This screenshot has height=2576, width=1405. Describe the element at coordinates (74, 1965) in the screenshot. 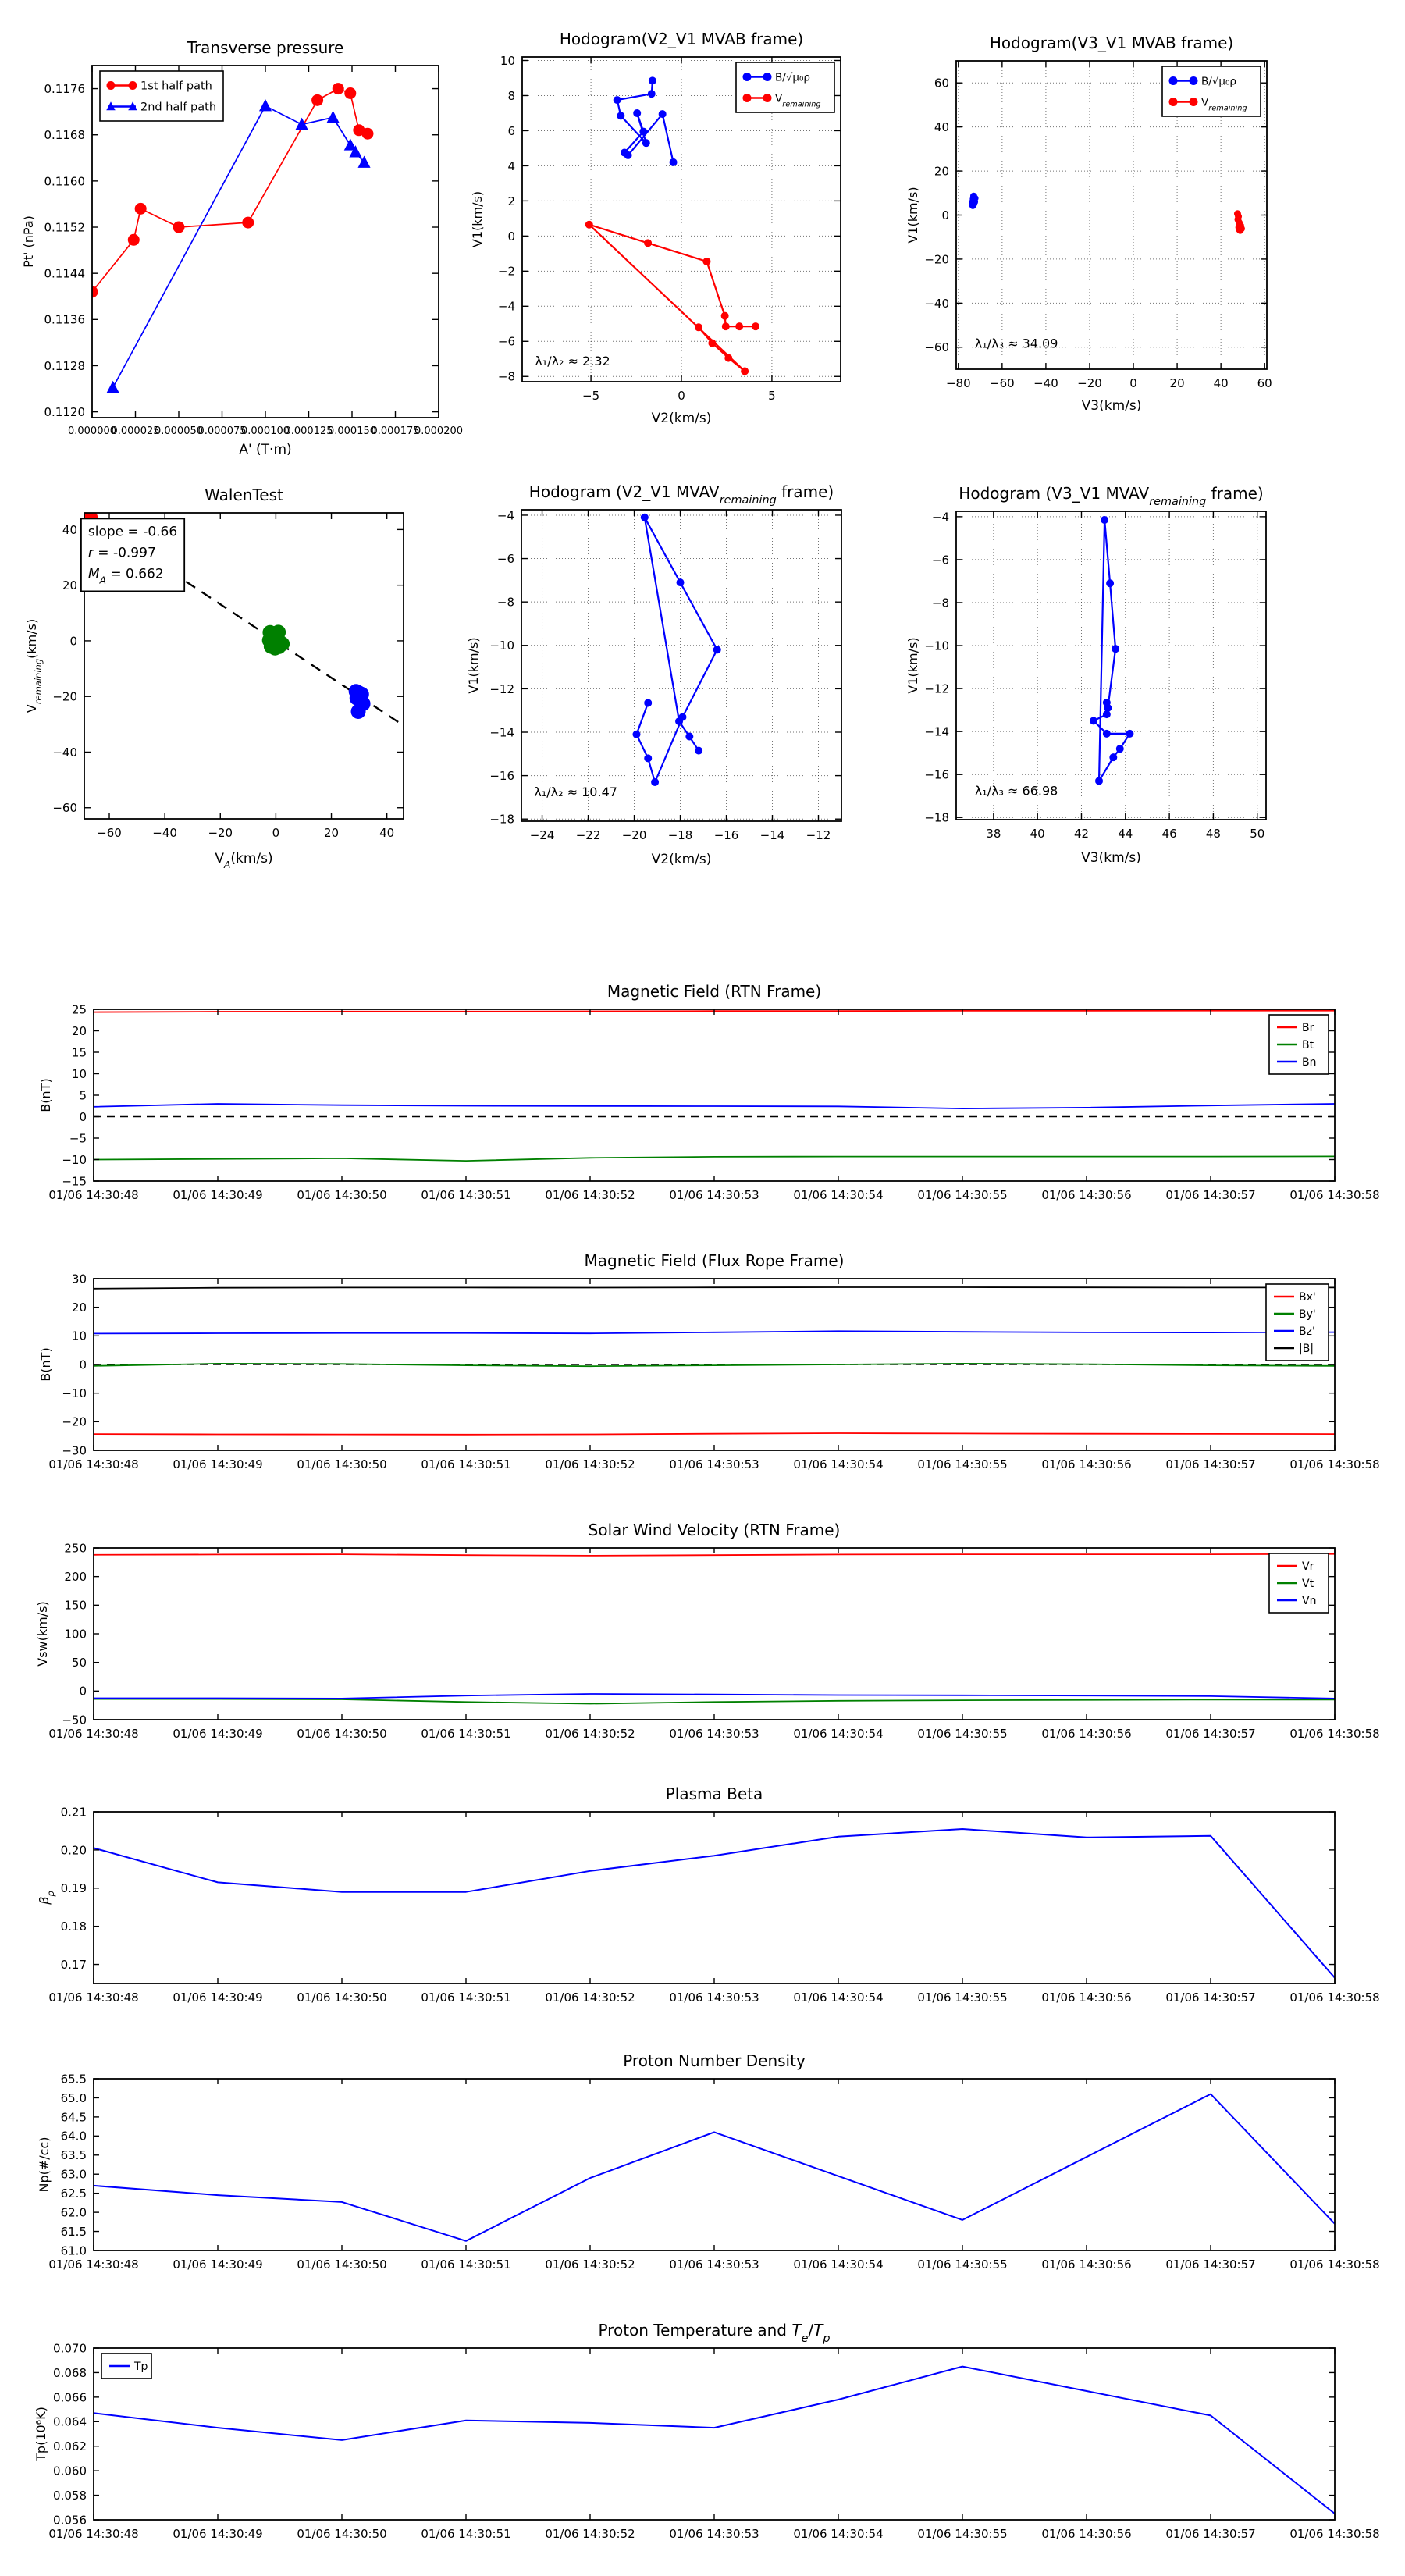

I see `svg-text: 0.17` at that location.